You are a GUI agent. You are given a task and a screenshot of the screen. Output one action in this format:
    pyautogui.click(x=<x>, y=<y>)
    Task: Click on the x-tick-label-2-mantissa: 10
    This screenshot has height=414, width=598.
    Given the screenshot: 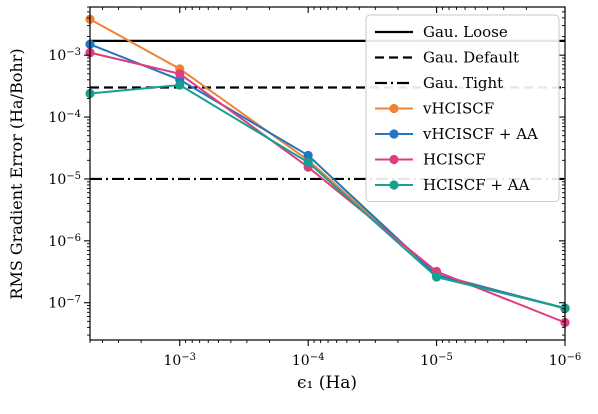 What is the action you would take?
    pyautogui.click(x=429, y=361)
    